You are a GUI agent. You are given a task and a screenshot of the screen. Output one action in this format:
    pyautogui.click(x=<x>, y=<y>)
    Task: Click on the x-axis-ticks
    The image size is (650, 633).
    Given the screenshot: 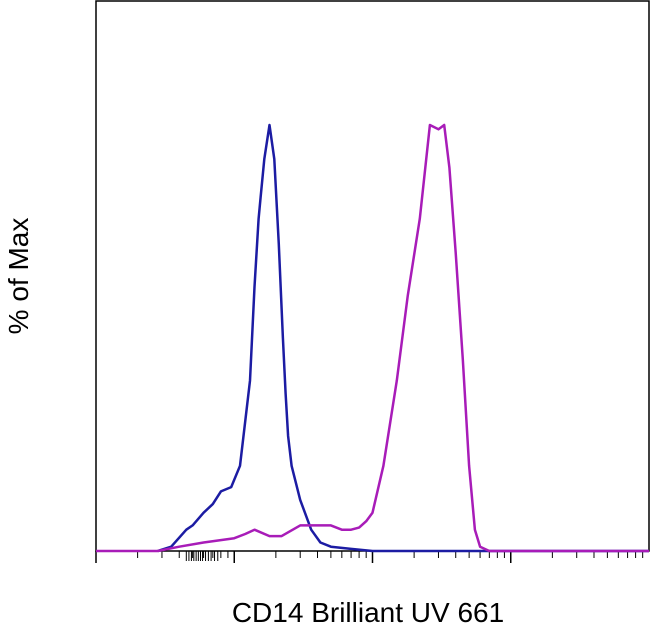 What is the action you would take?
    pyautogui.click(x=369, y=557)
    